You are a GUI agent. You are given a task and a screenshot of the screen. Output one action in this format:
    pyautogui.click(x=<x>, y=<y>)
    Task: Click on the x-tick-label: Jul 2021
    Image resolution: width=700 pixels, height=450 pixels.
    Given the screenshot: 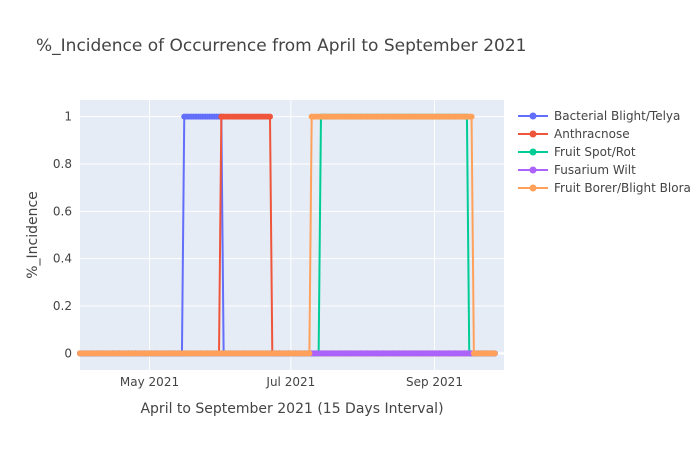 What is the action you would take?
    pyautogui.click(x=290, y=382)
    